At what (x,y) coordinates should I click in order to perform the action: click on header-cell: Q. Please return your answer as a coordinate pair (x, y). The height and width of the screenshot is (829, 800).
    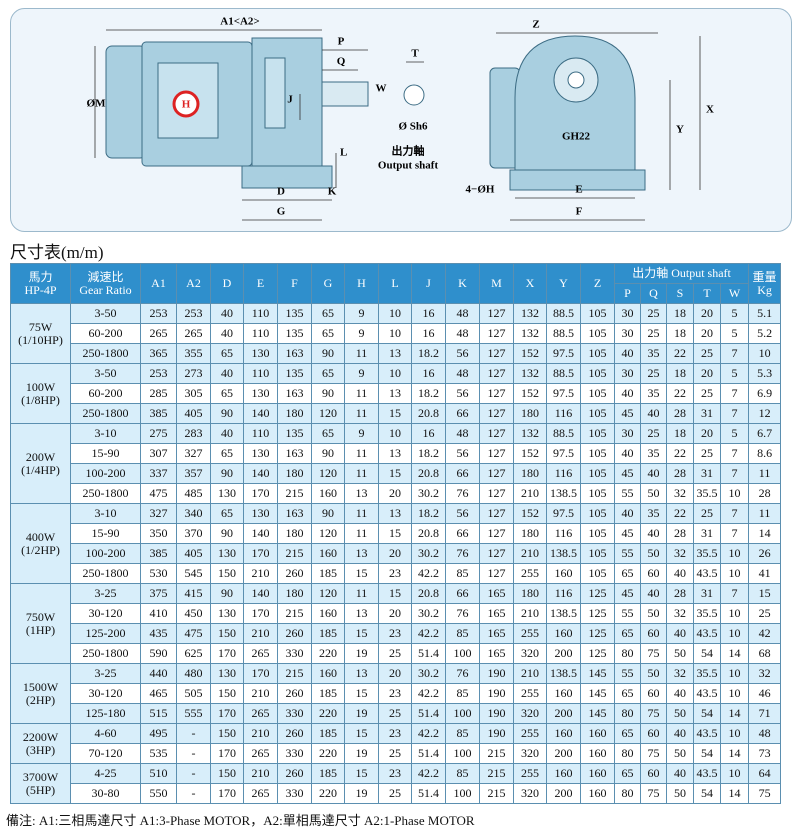
    Looking at the image, I should click on (653, 293).